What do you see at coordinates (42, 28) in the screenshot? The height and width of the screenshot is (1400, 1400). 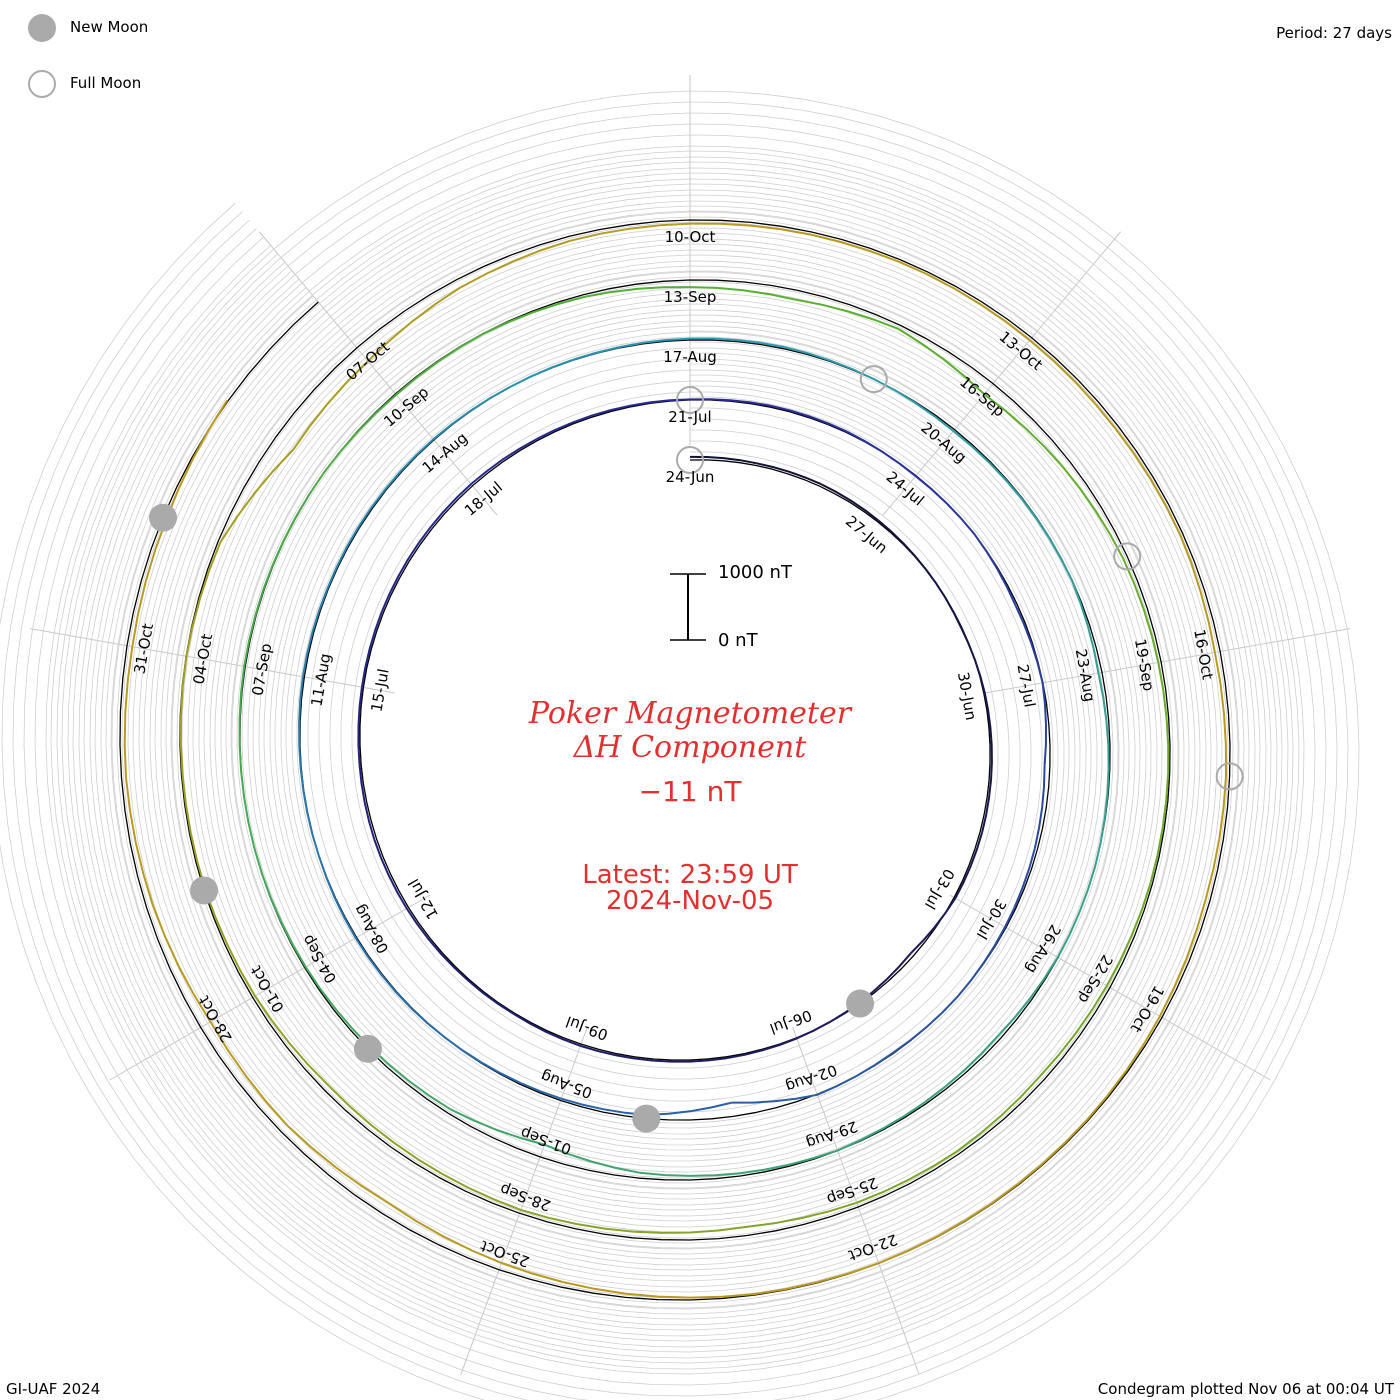 I see `new-moon-icon` at bounding box center [42, 28].